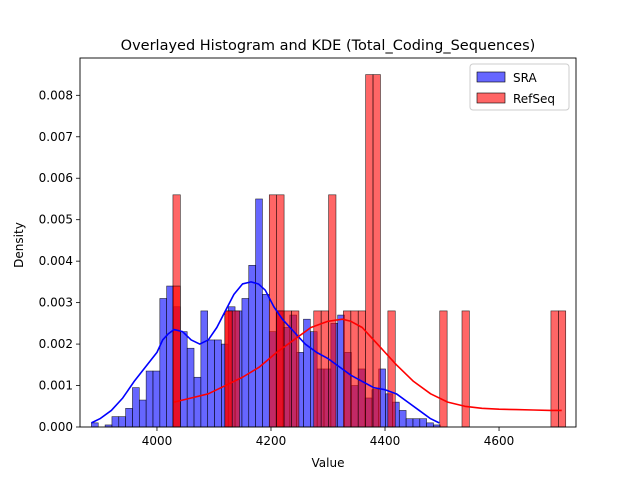 The height and width of the screenshot is (480, 640). What do you see at coordinates (56, 137) in the screenshot?
I see `y-tick-label: 0.007` at bounding box center [56, 137].